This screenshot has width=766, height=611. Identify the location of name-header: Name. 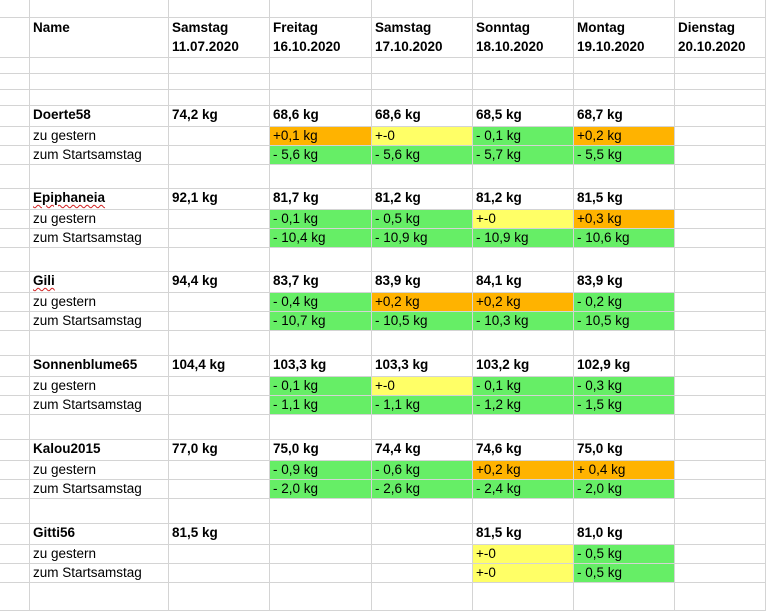
(99, 38).